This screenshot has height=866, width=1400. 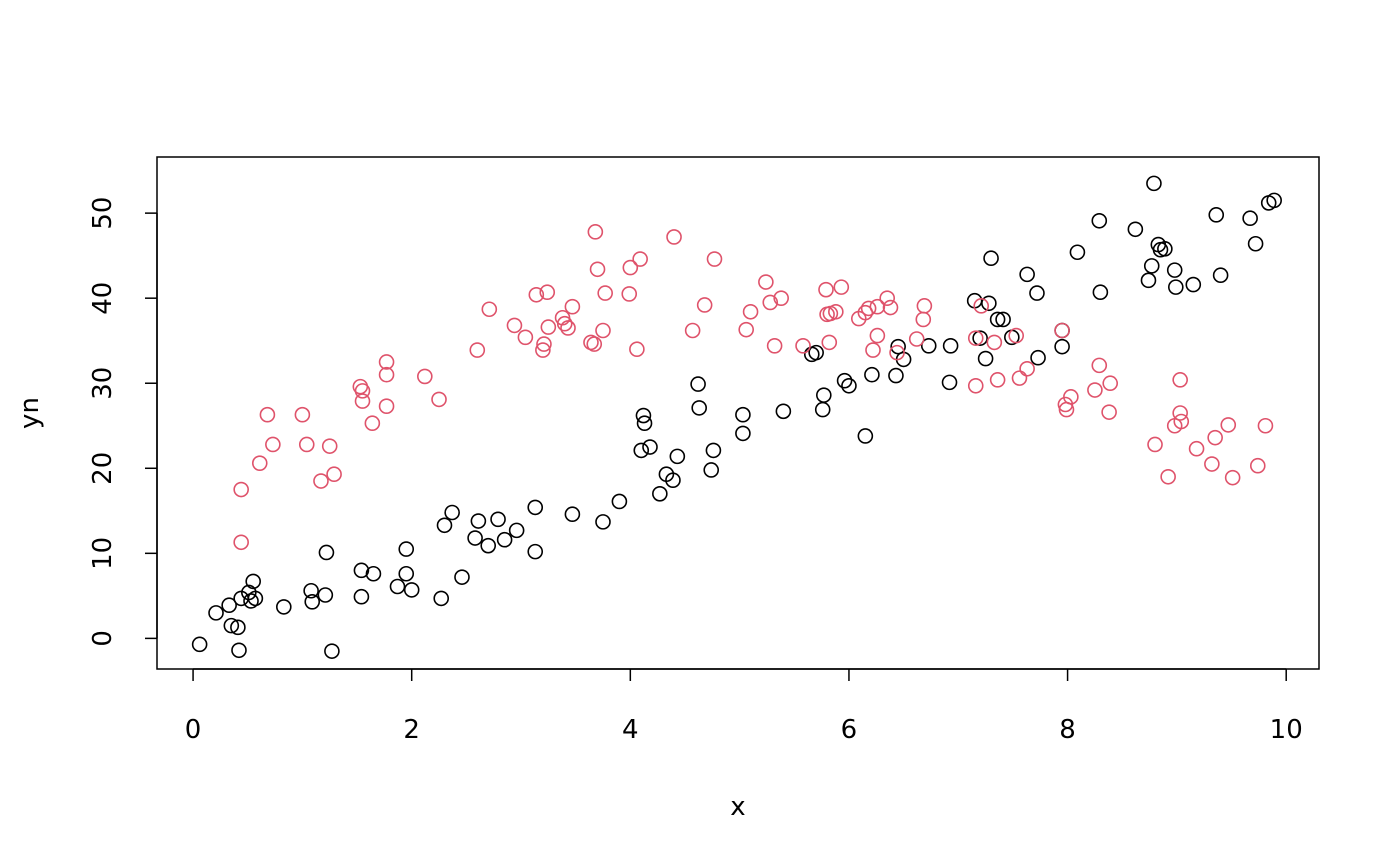 I want to click on y-tick-label: 30, so click(x=103, y=383).